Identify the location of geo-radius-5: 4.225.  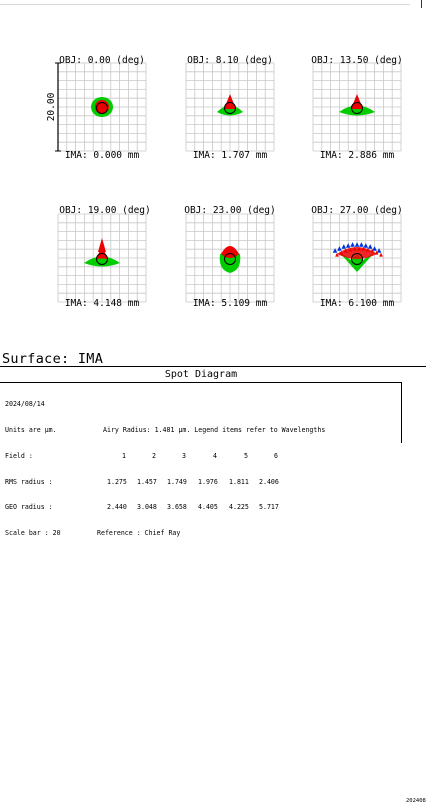
(239, 507).